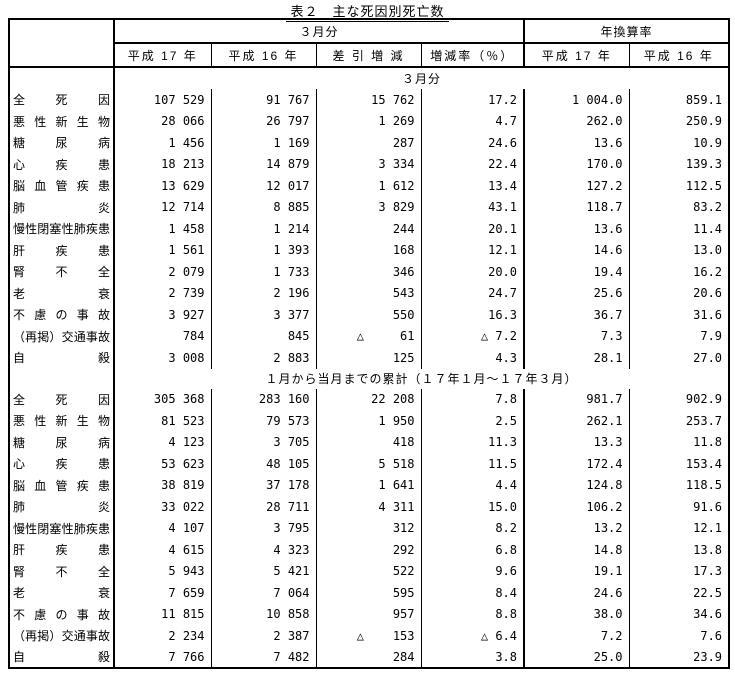 This screenshot has height=675, width=735. Describe the element at coordinates (162, 464) in the screenshot. I see `value-cell: 53 623` at that location.